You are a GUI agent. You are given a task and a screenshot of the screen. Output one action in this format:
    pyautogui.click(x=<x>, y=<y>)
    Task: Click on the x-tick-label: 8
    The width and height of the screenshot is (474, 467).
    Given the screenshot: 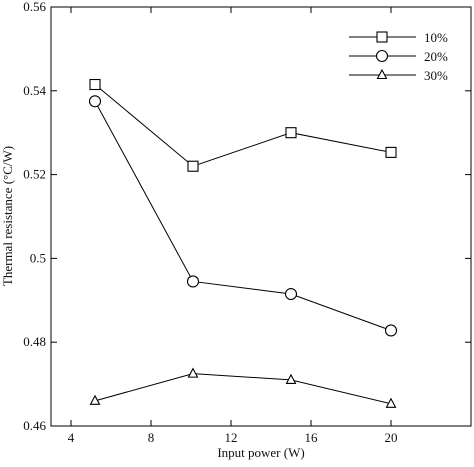 What is the action you would take?
    pyautogui.click(x=151, y=437)
    